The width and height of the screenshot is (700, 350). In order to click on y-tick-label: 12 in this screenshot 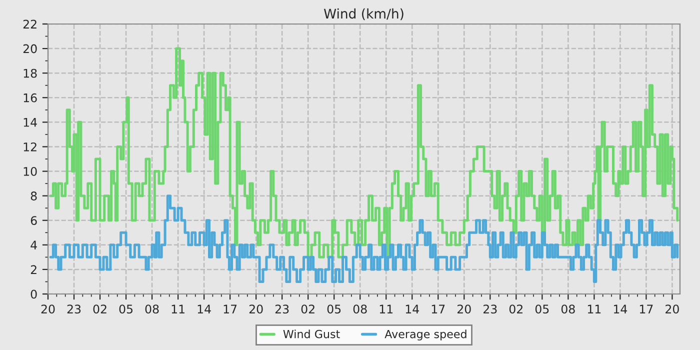, I will do `click(30, 147)`.